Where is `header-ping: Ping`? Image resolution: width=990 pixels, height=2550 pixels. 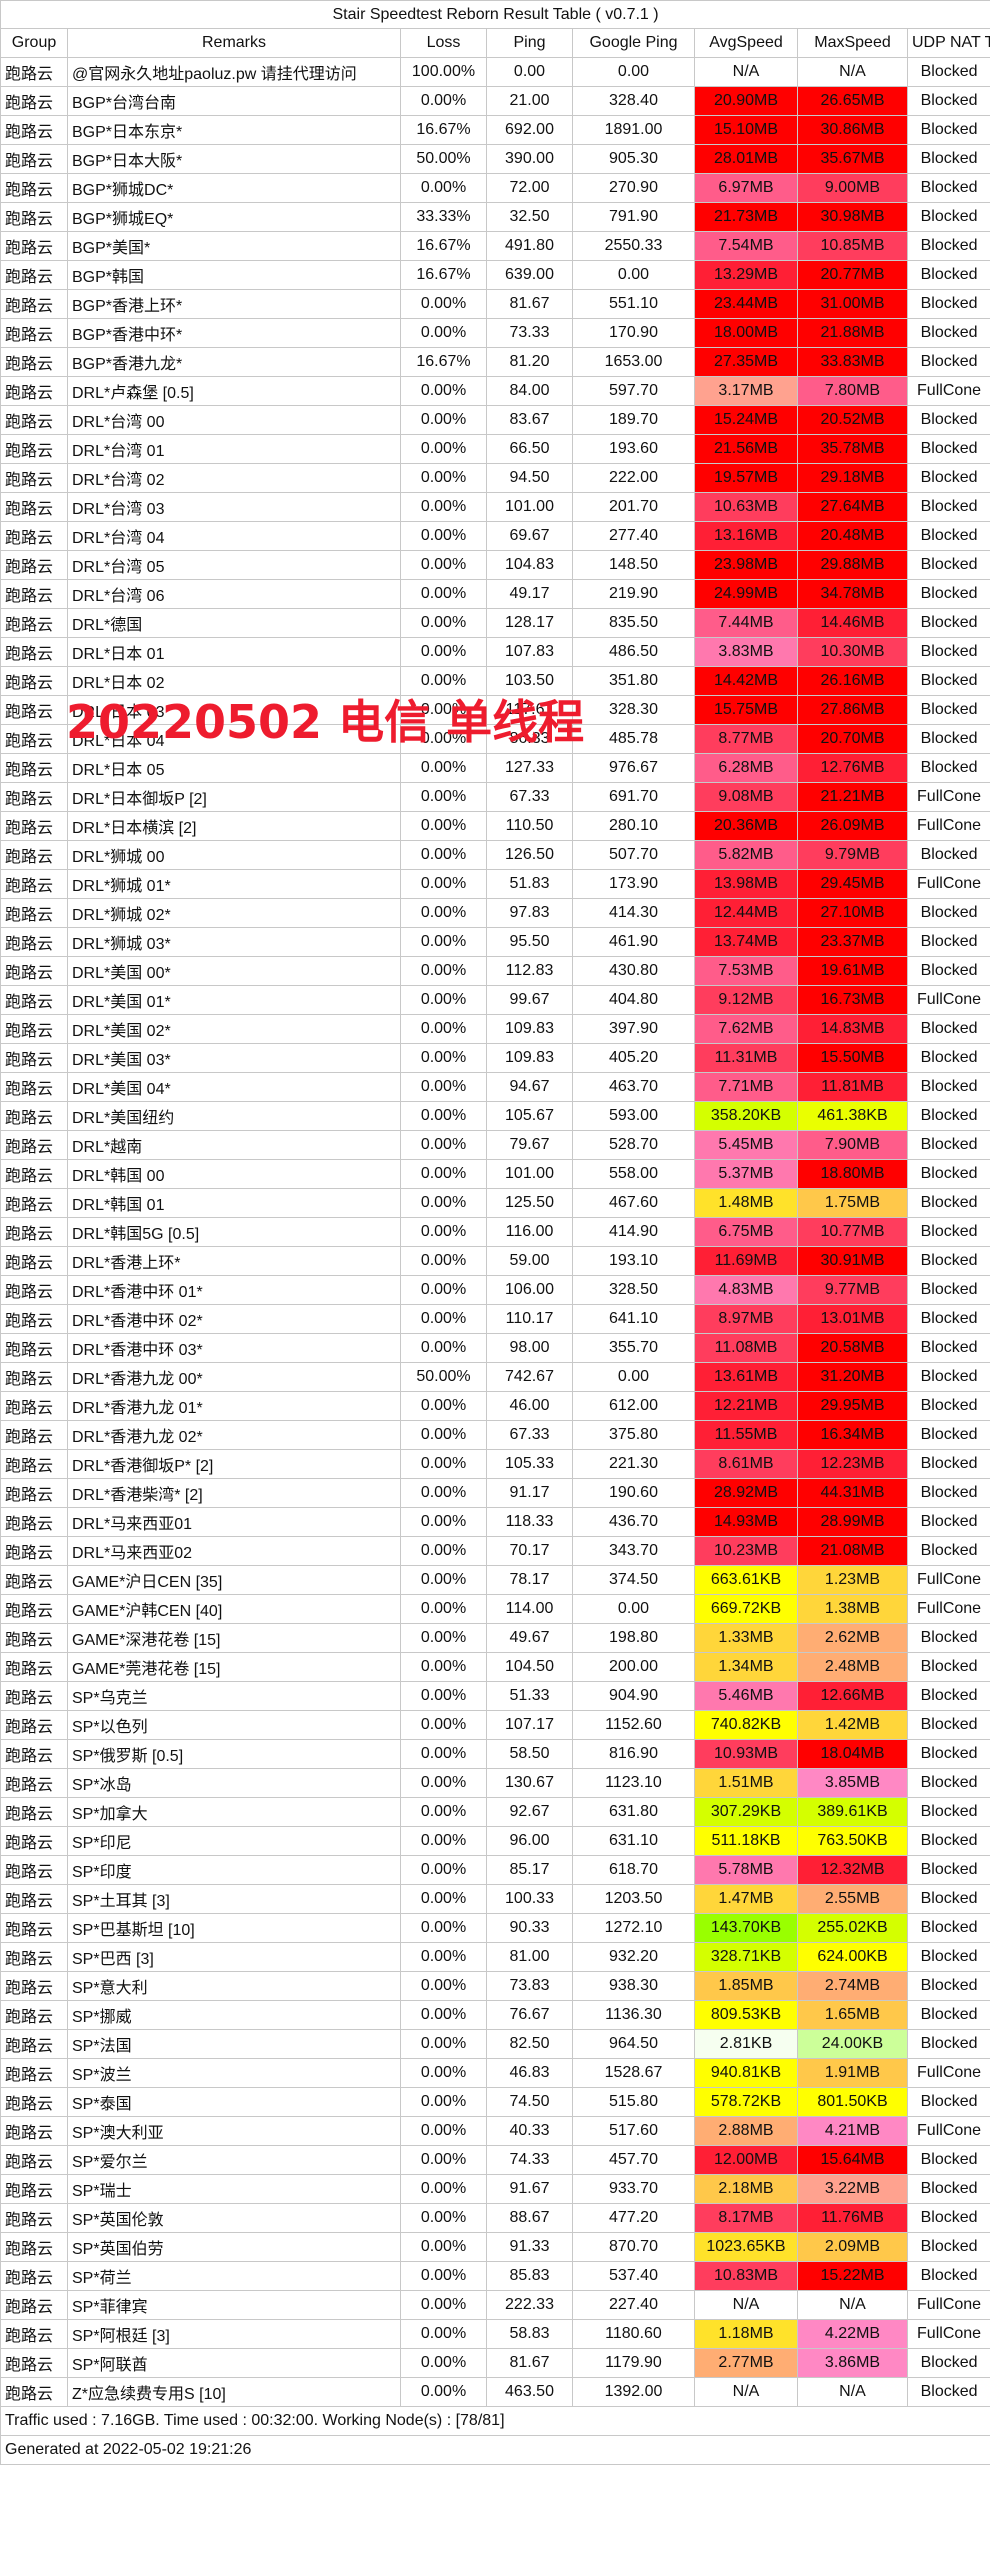
header-ping: Ping is located at coordinates (529, 43).